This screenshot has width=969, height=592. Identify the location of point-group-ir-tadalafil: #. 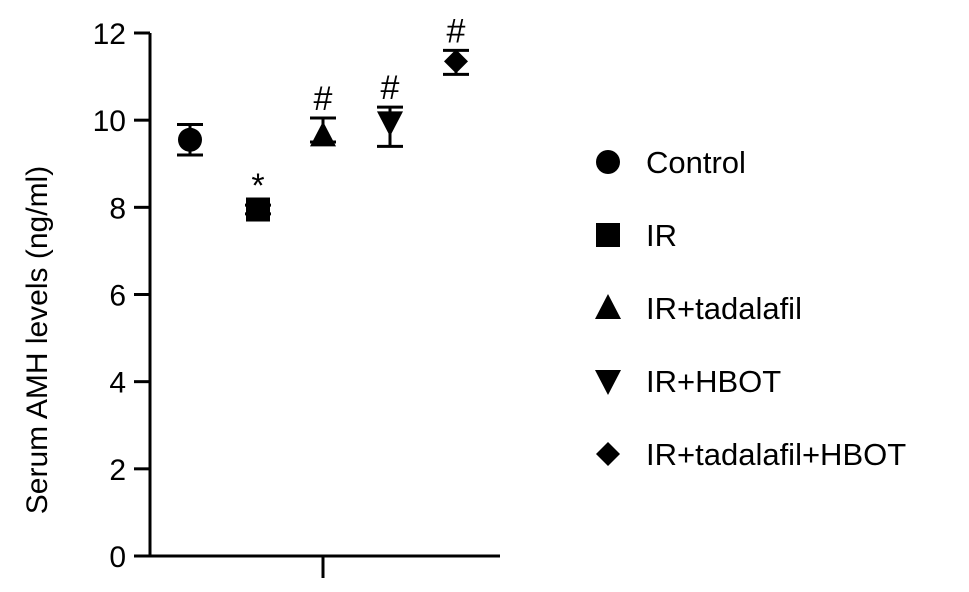
(323, 113).